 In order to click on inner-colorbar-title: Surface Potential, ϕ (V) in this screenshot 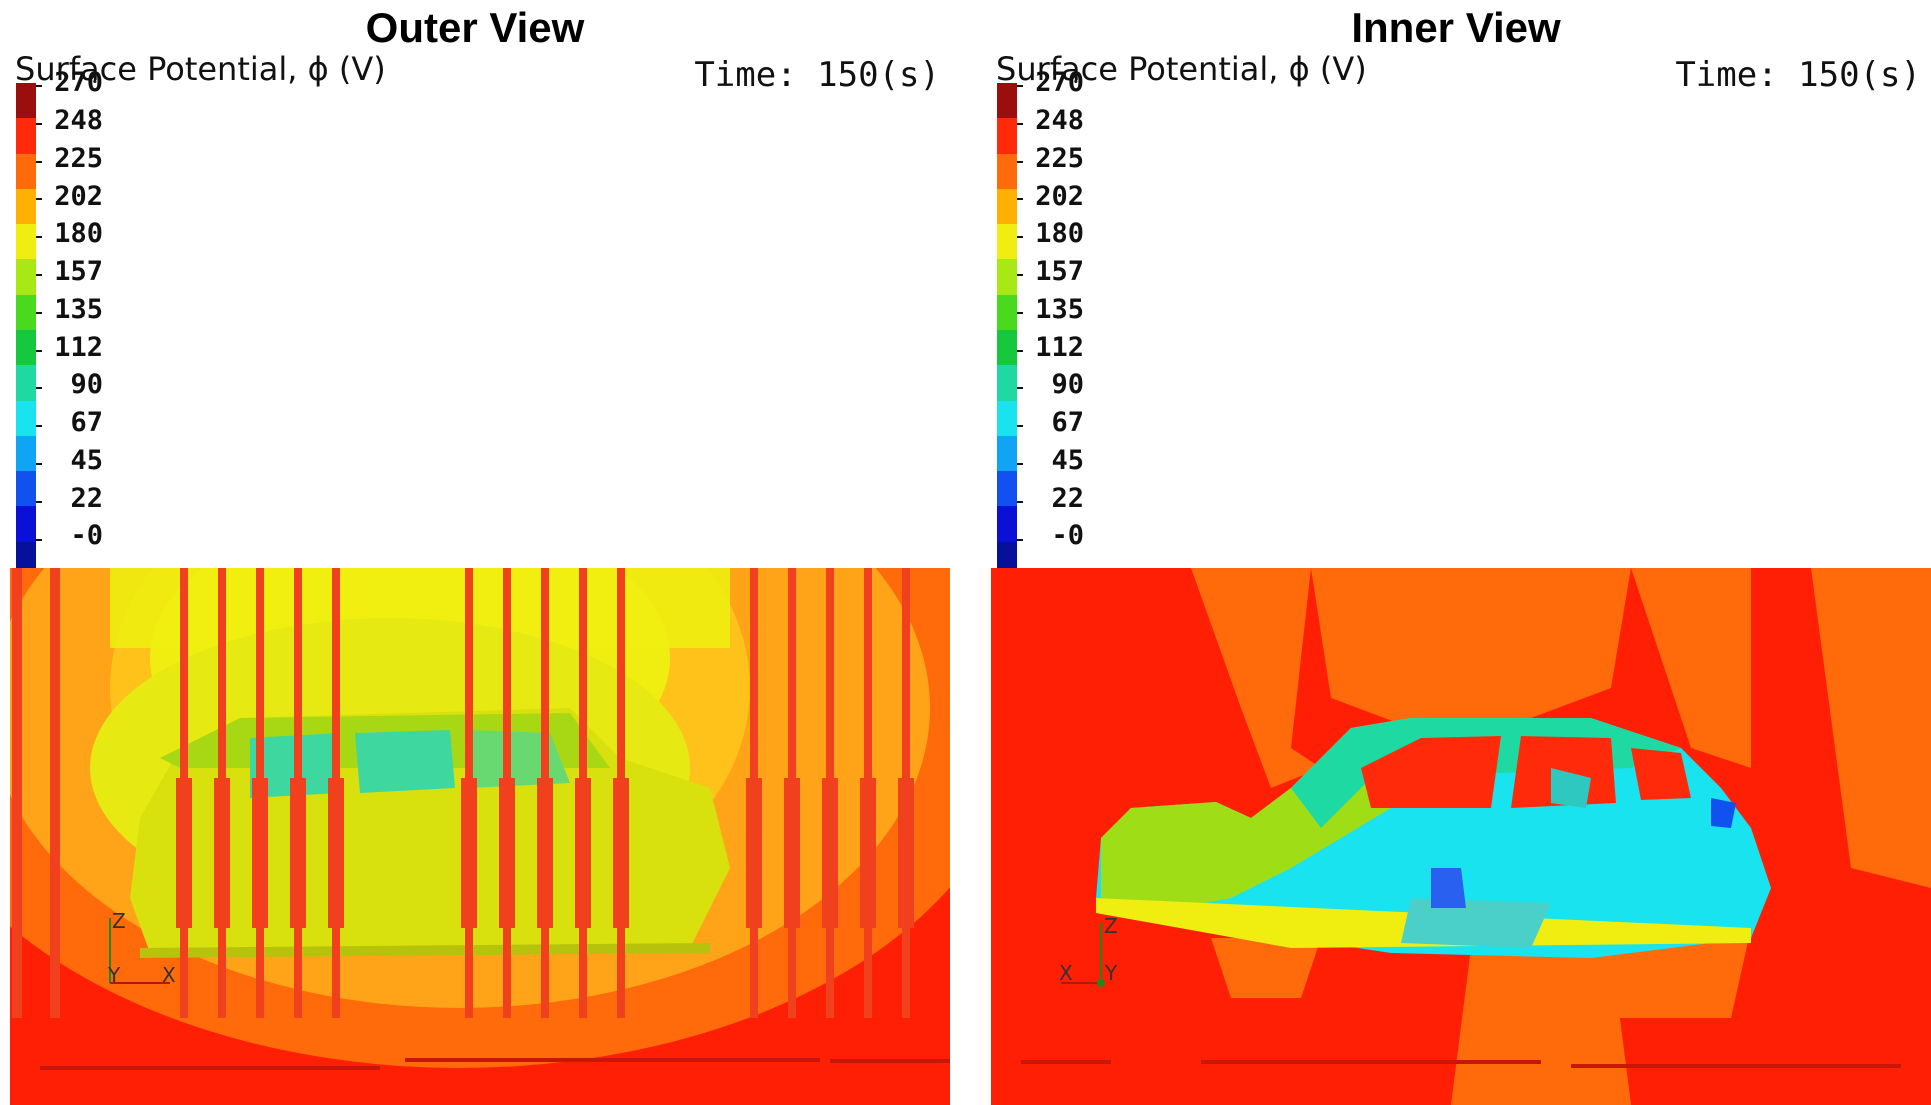, I will do `click(1181, 69)`.